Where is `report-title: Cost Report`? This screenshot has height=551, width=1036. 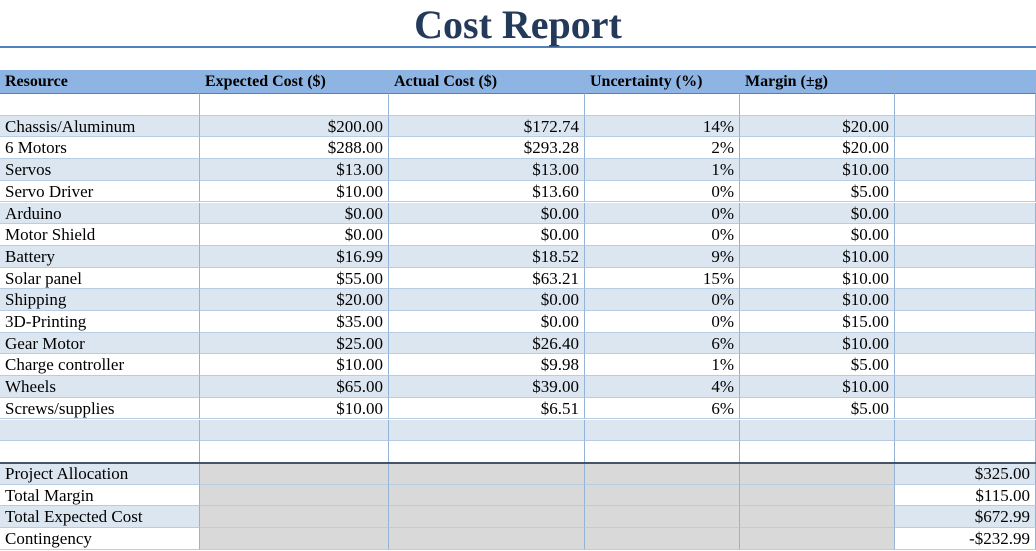
report-title: Cost Report is located at coordinates (518, 24).